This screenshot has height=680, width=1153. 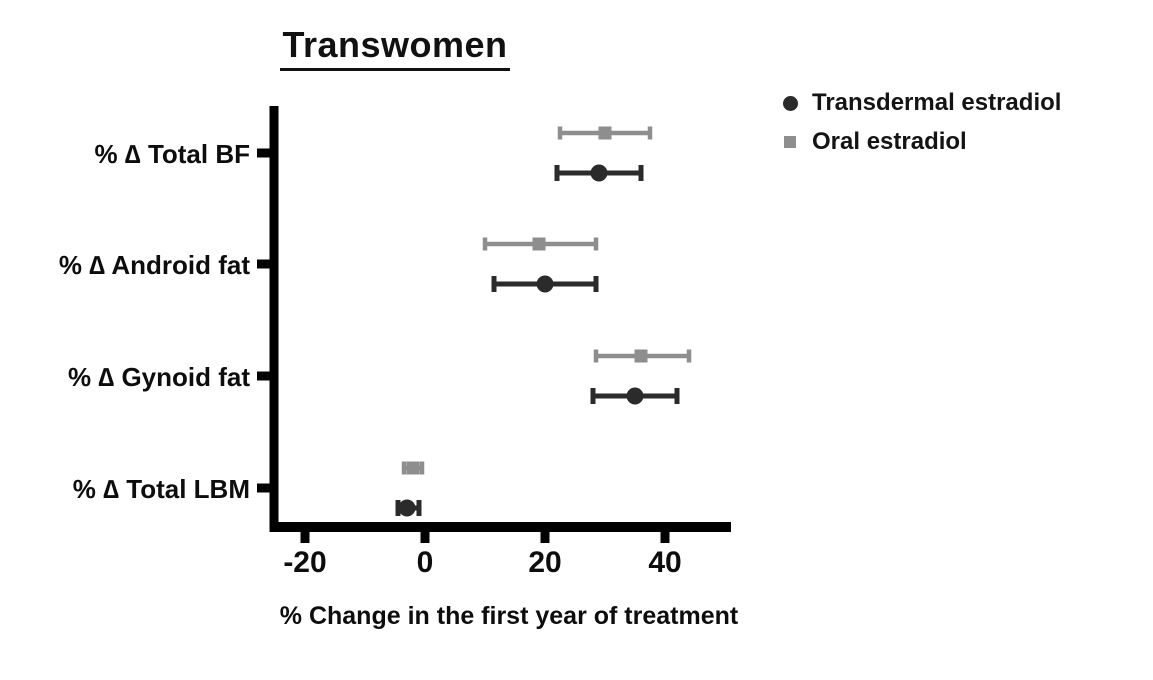 What do you see at coordinates (154, 265) in the screenshot?
I see `category-label: % ∆ Android fat` at bounding box center [154, 265].